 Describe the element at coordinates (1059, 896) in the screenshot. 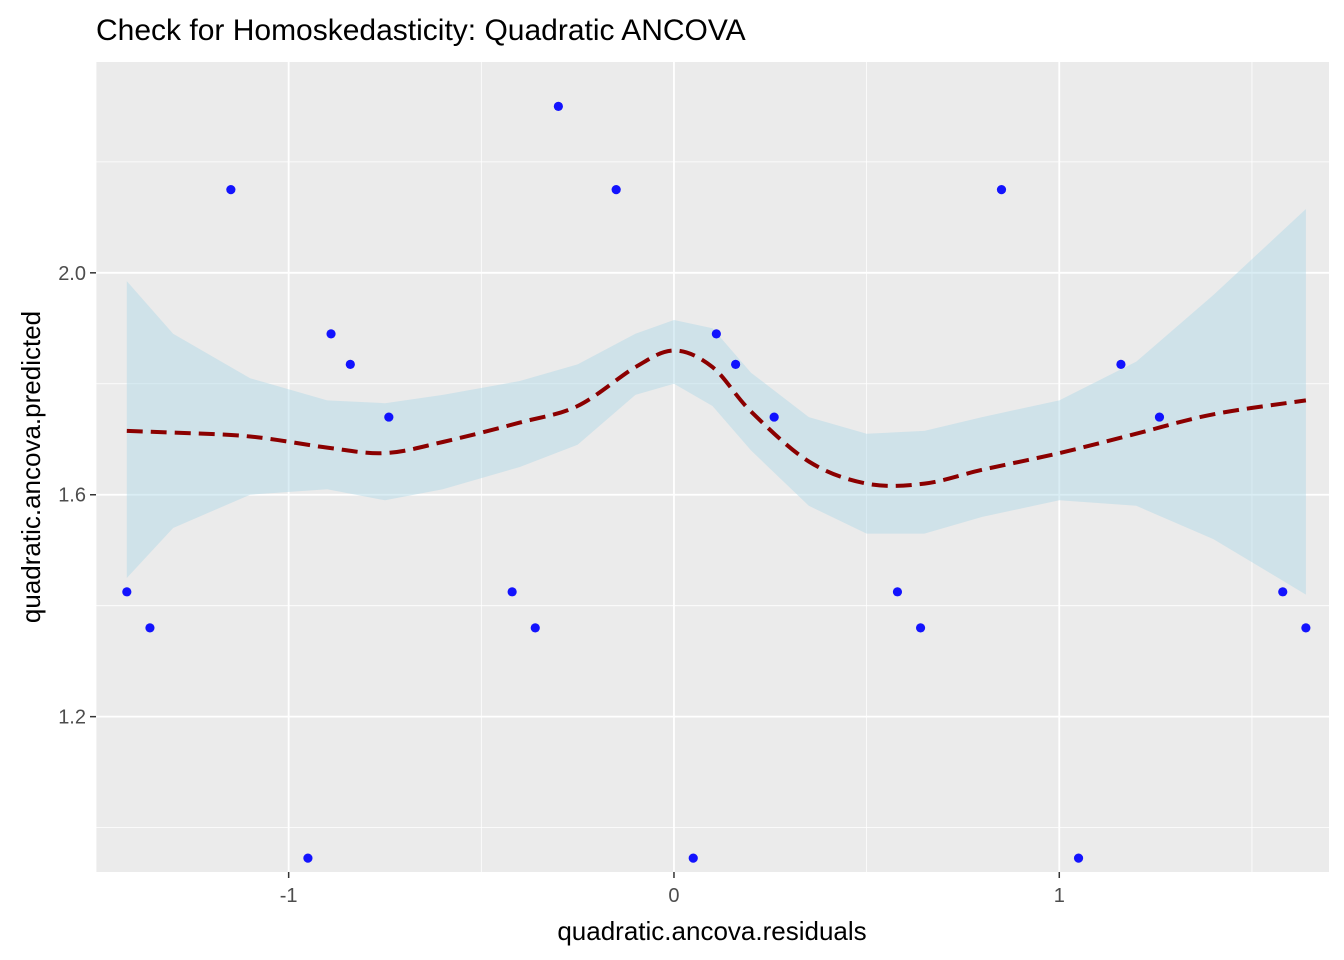

I see `x-tick-label: 1` at that location.